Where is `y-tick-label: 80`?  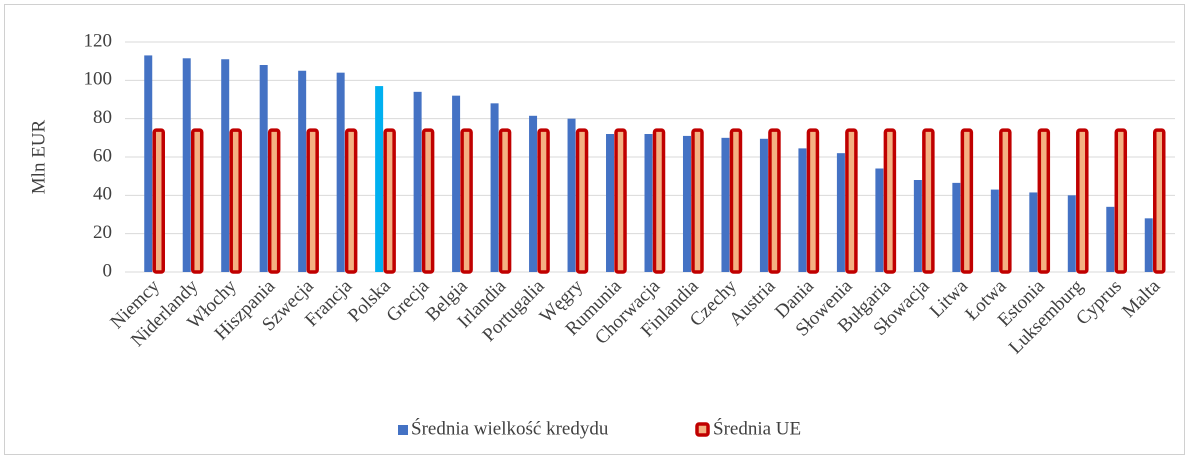
y-tick-label: 80 is located at coordinates (102, 117).